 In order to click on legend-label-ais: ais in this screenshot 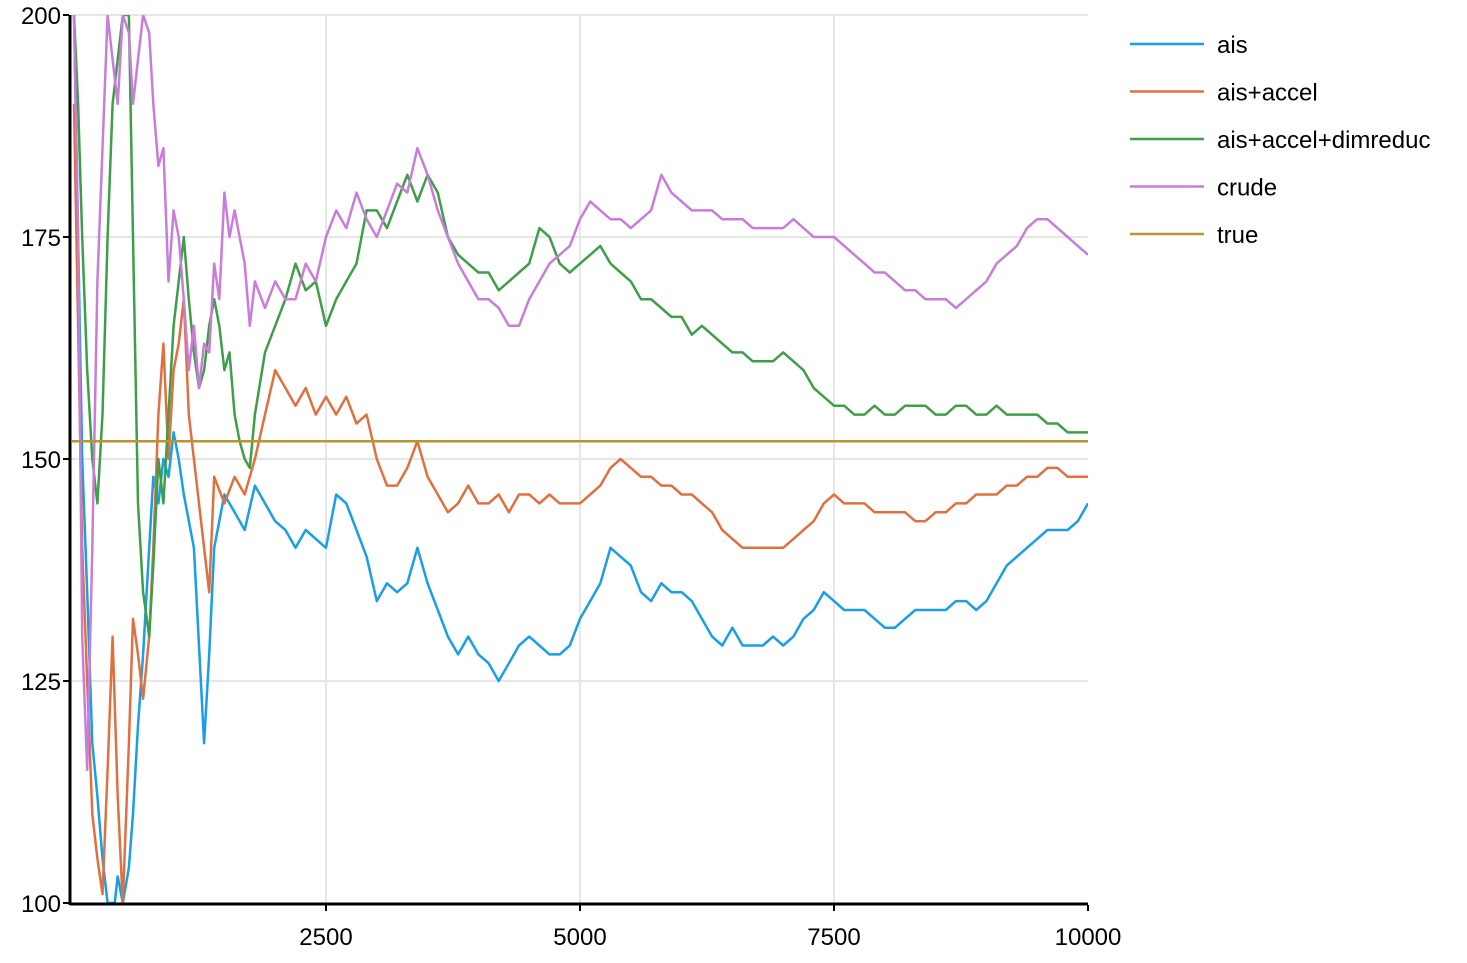, I will do `click(1232, 45)`.